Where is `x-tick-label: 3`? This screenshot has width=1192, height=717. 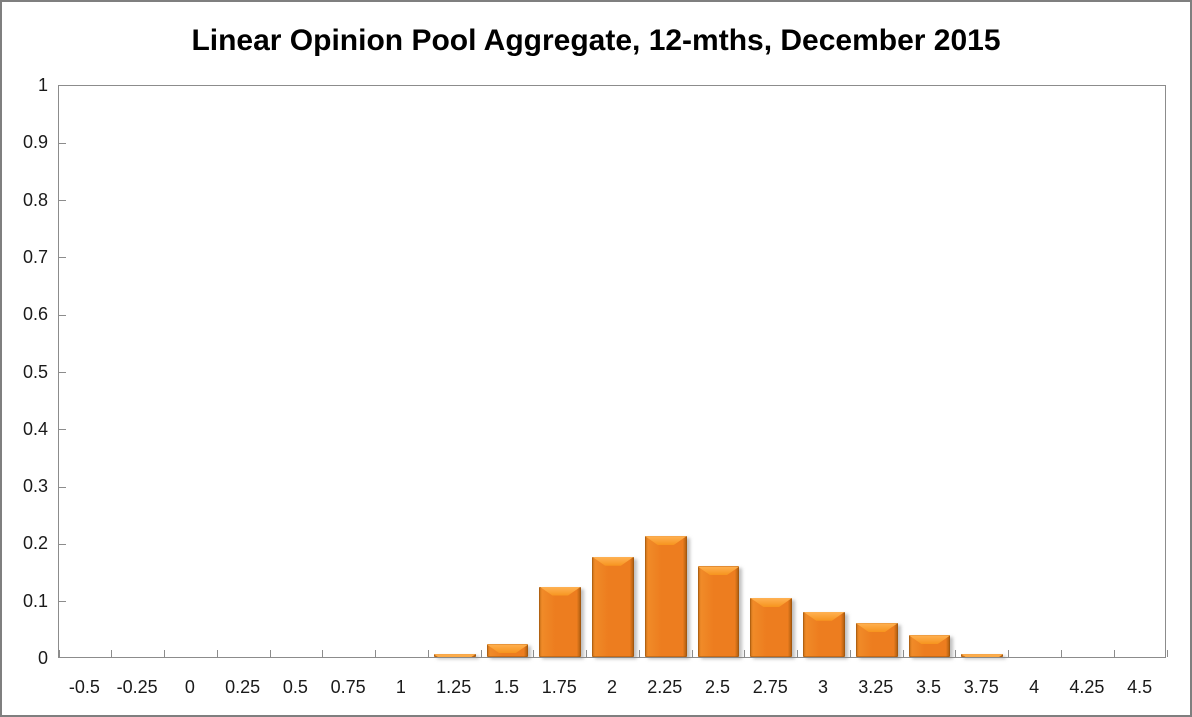
x-tick-label: 3 is located at coordinates (823, 687).